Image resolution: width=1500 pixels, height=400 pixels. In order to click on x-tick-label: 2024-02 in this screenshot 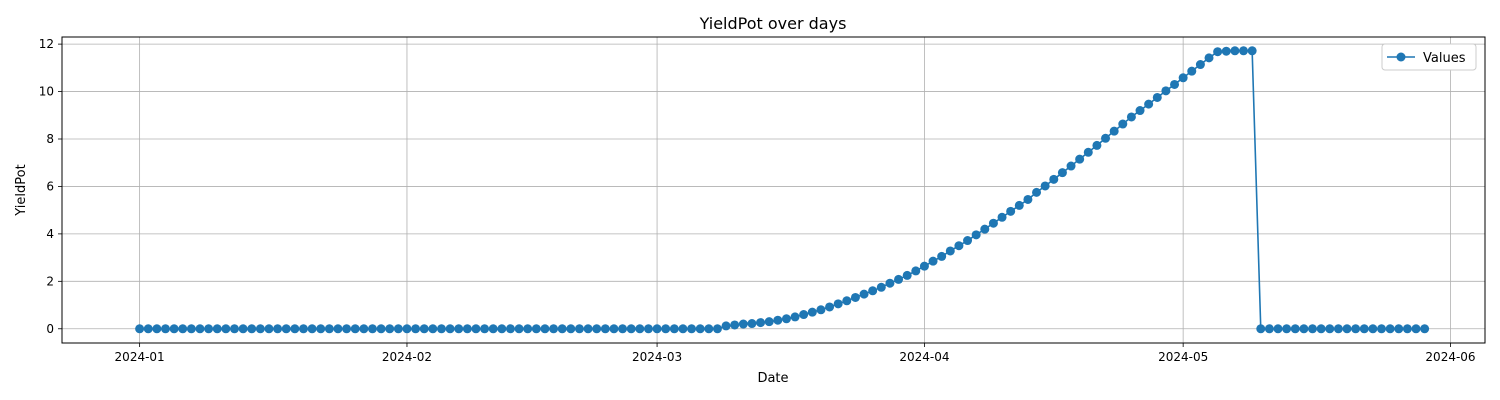, I will do `click(407, 357)`.